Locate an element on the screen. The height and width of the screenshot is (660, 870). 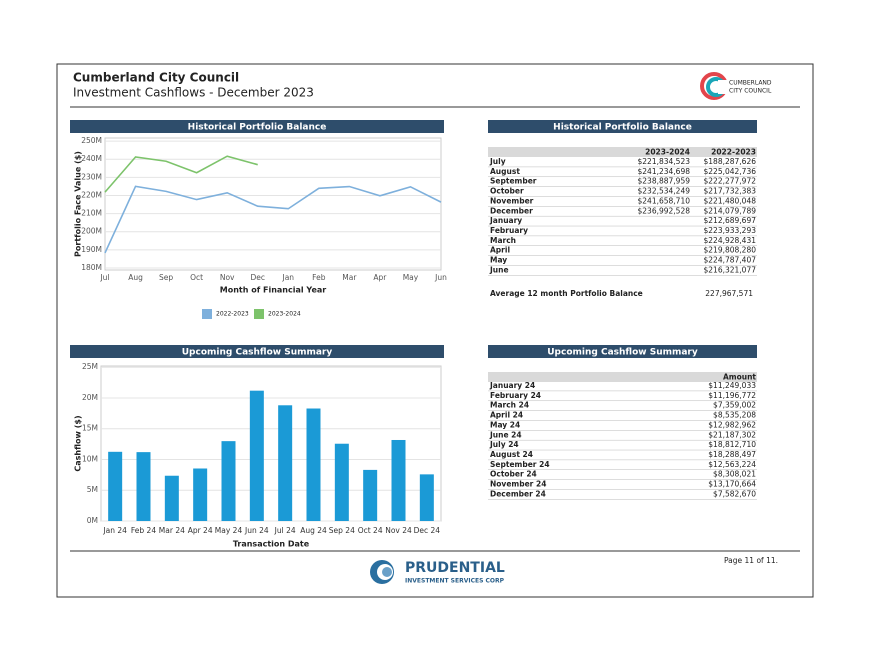
y-tick-label: 250M is located at coordinates (91, 140).